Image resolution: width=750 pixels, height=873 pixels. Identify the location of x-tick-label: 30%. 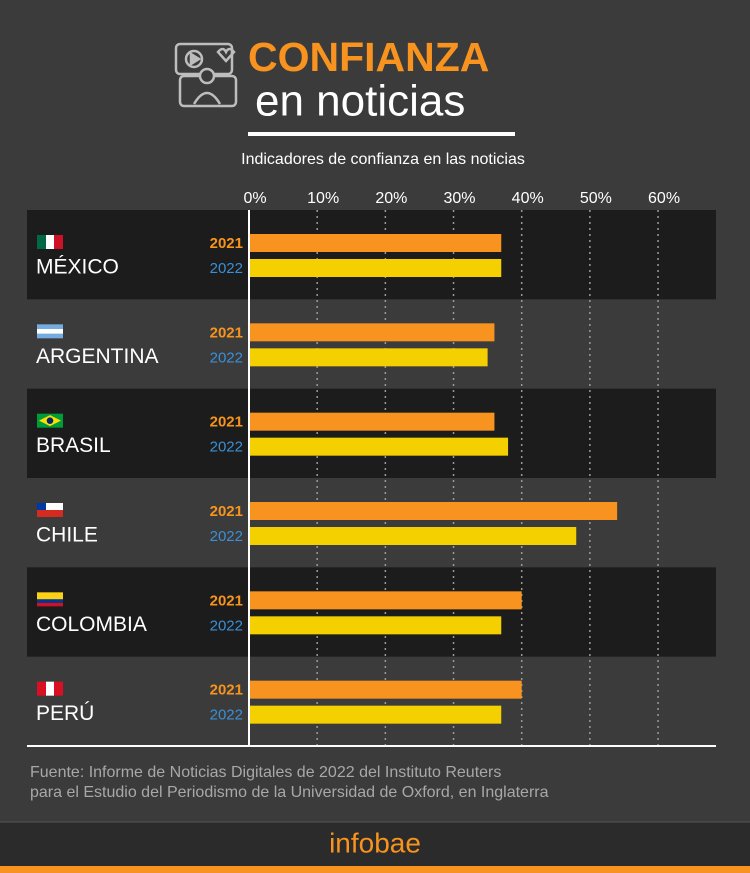
(460, 198).